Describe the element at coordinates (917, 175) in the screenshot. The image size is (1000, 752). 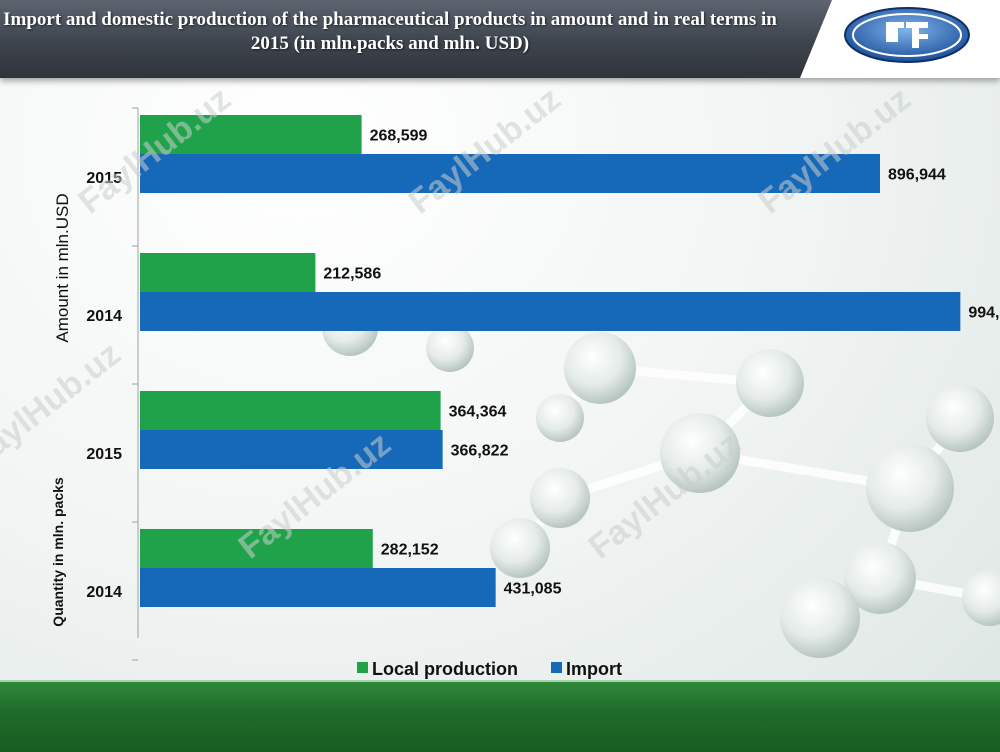
I see `data-label-import: 896,944` at that location.